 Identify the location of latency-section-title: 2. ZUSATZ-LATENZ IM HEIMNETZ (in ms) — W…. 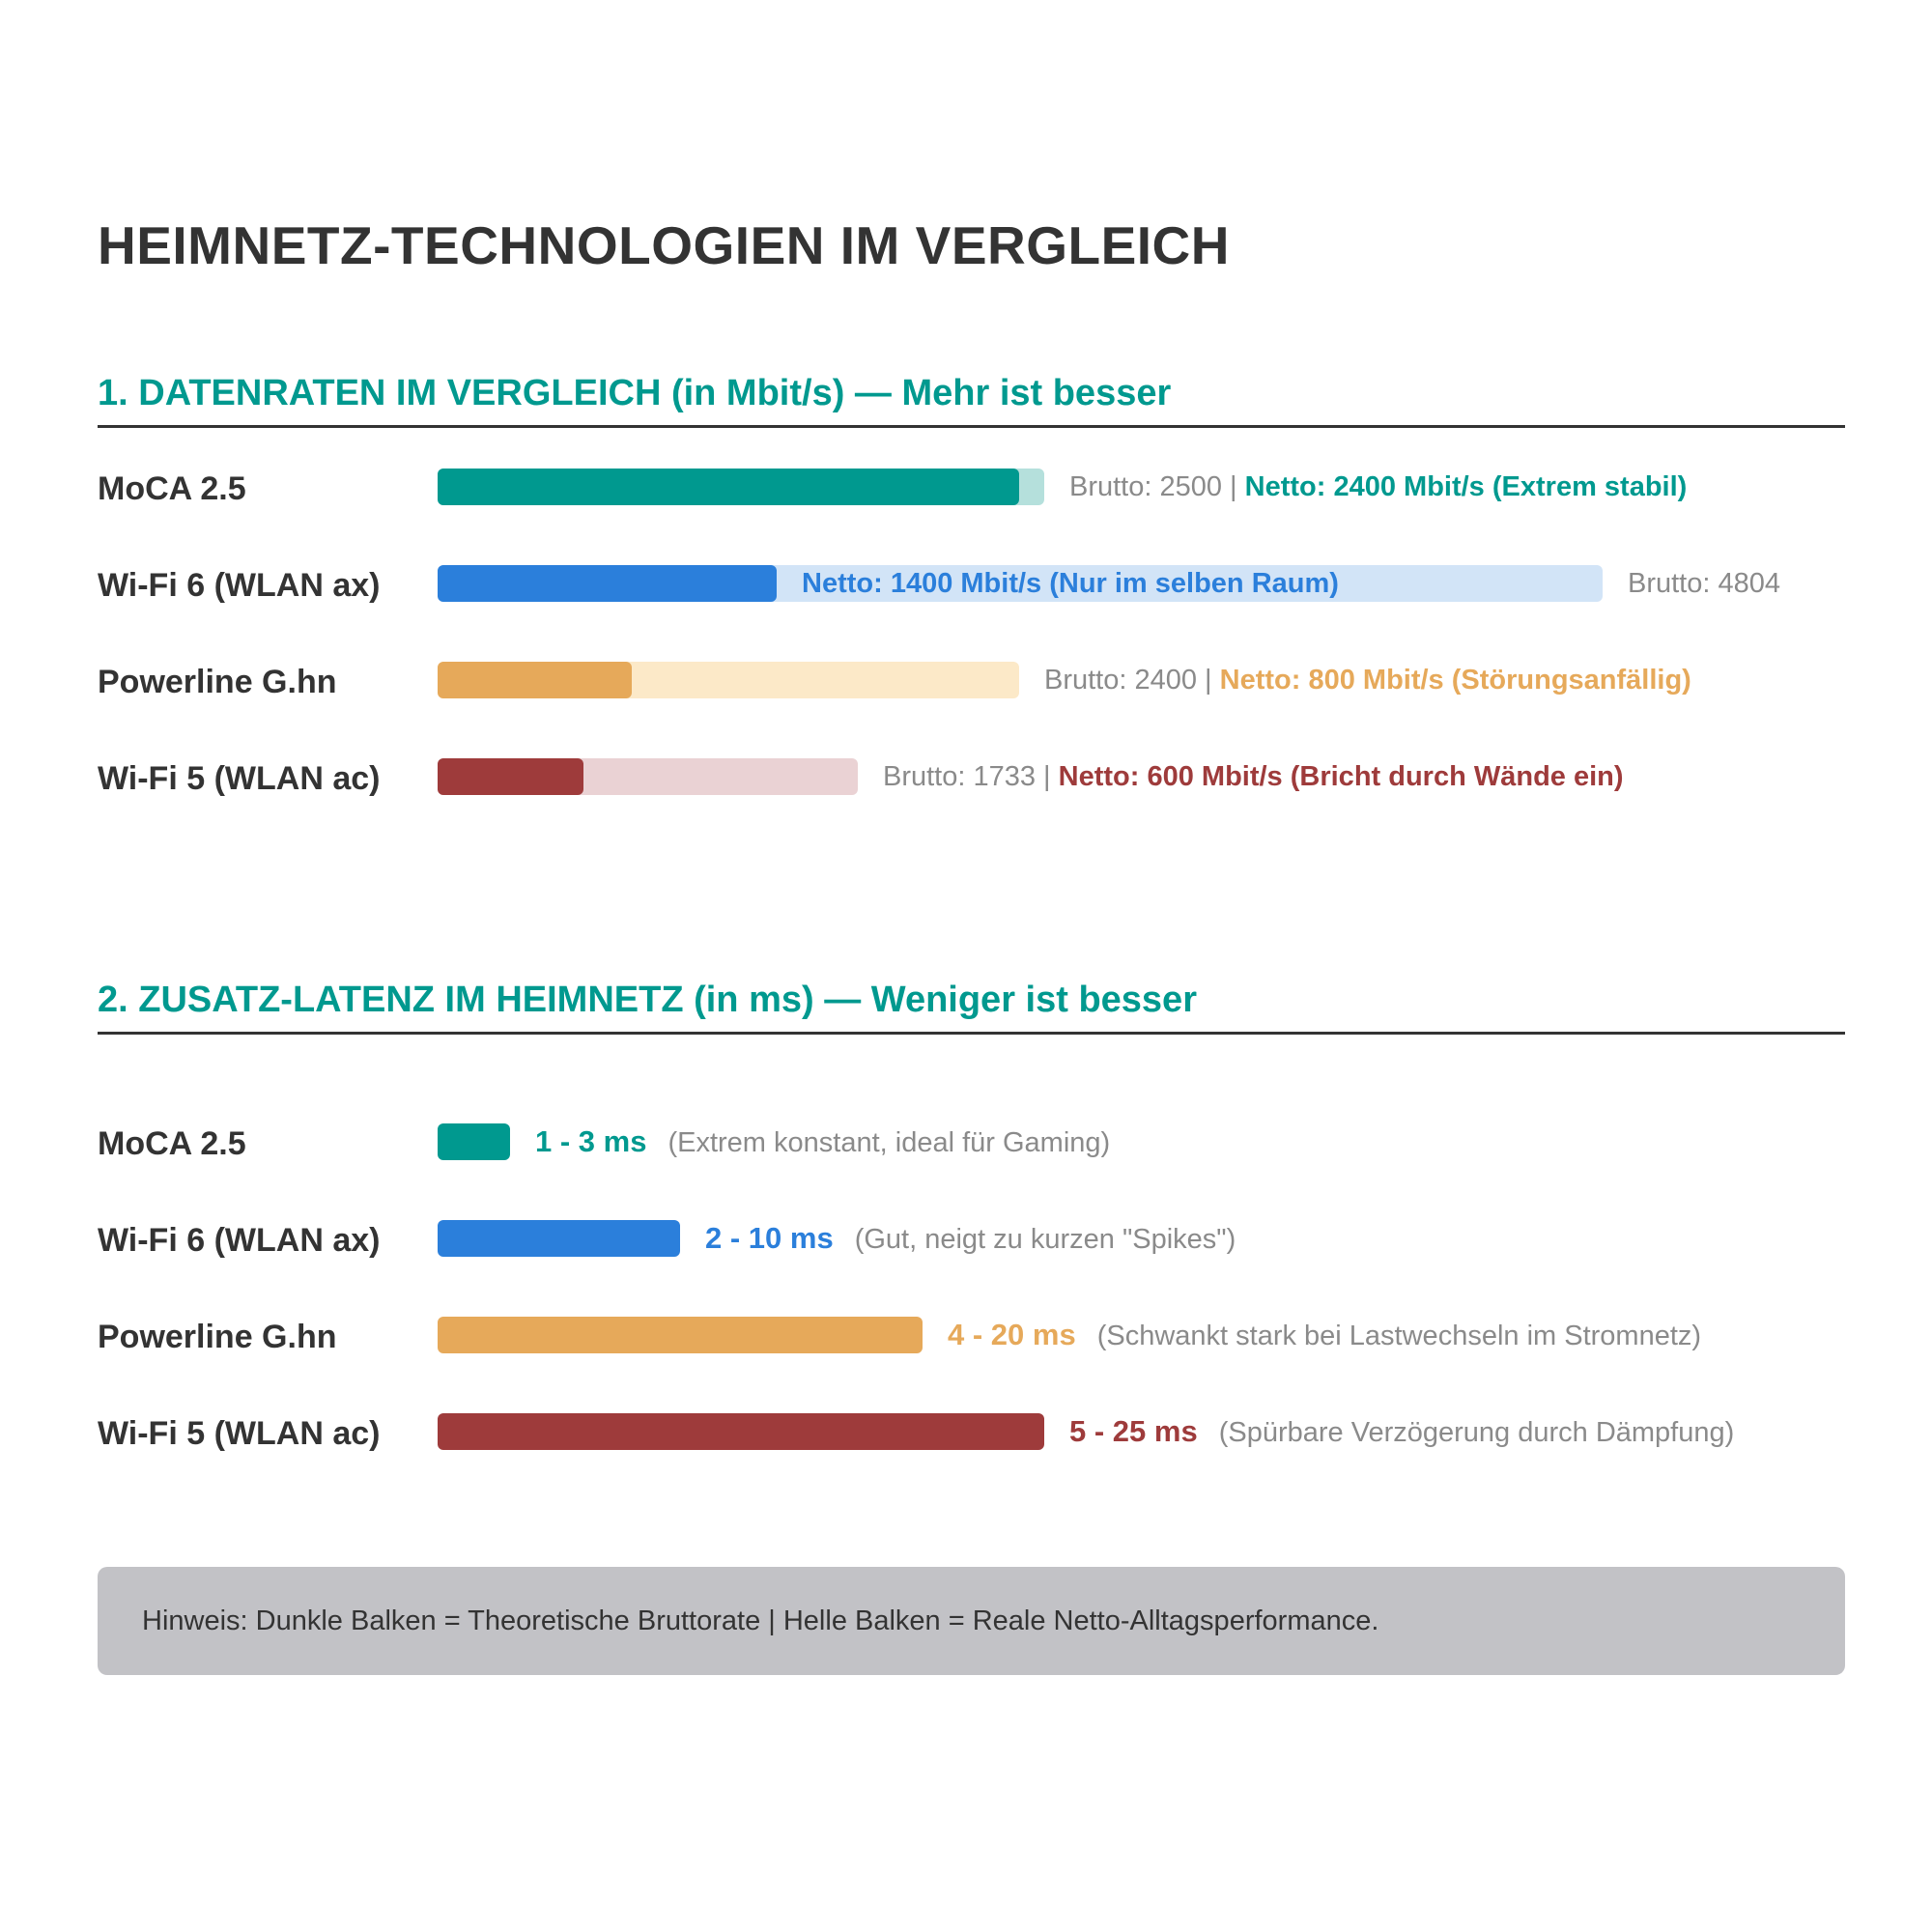
(647, 1000).